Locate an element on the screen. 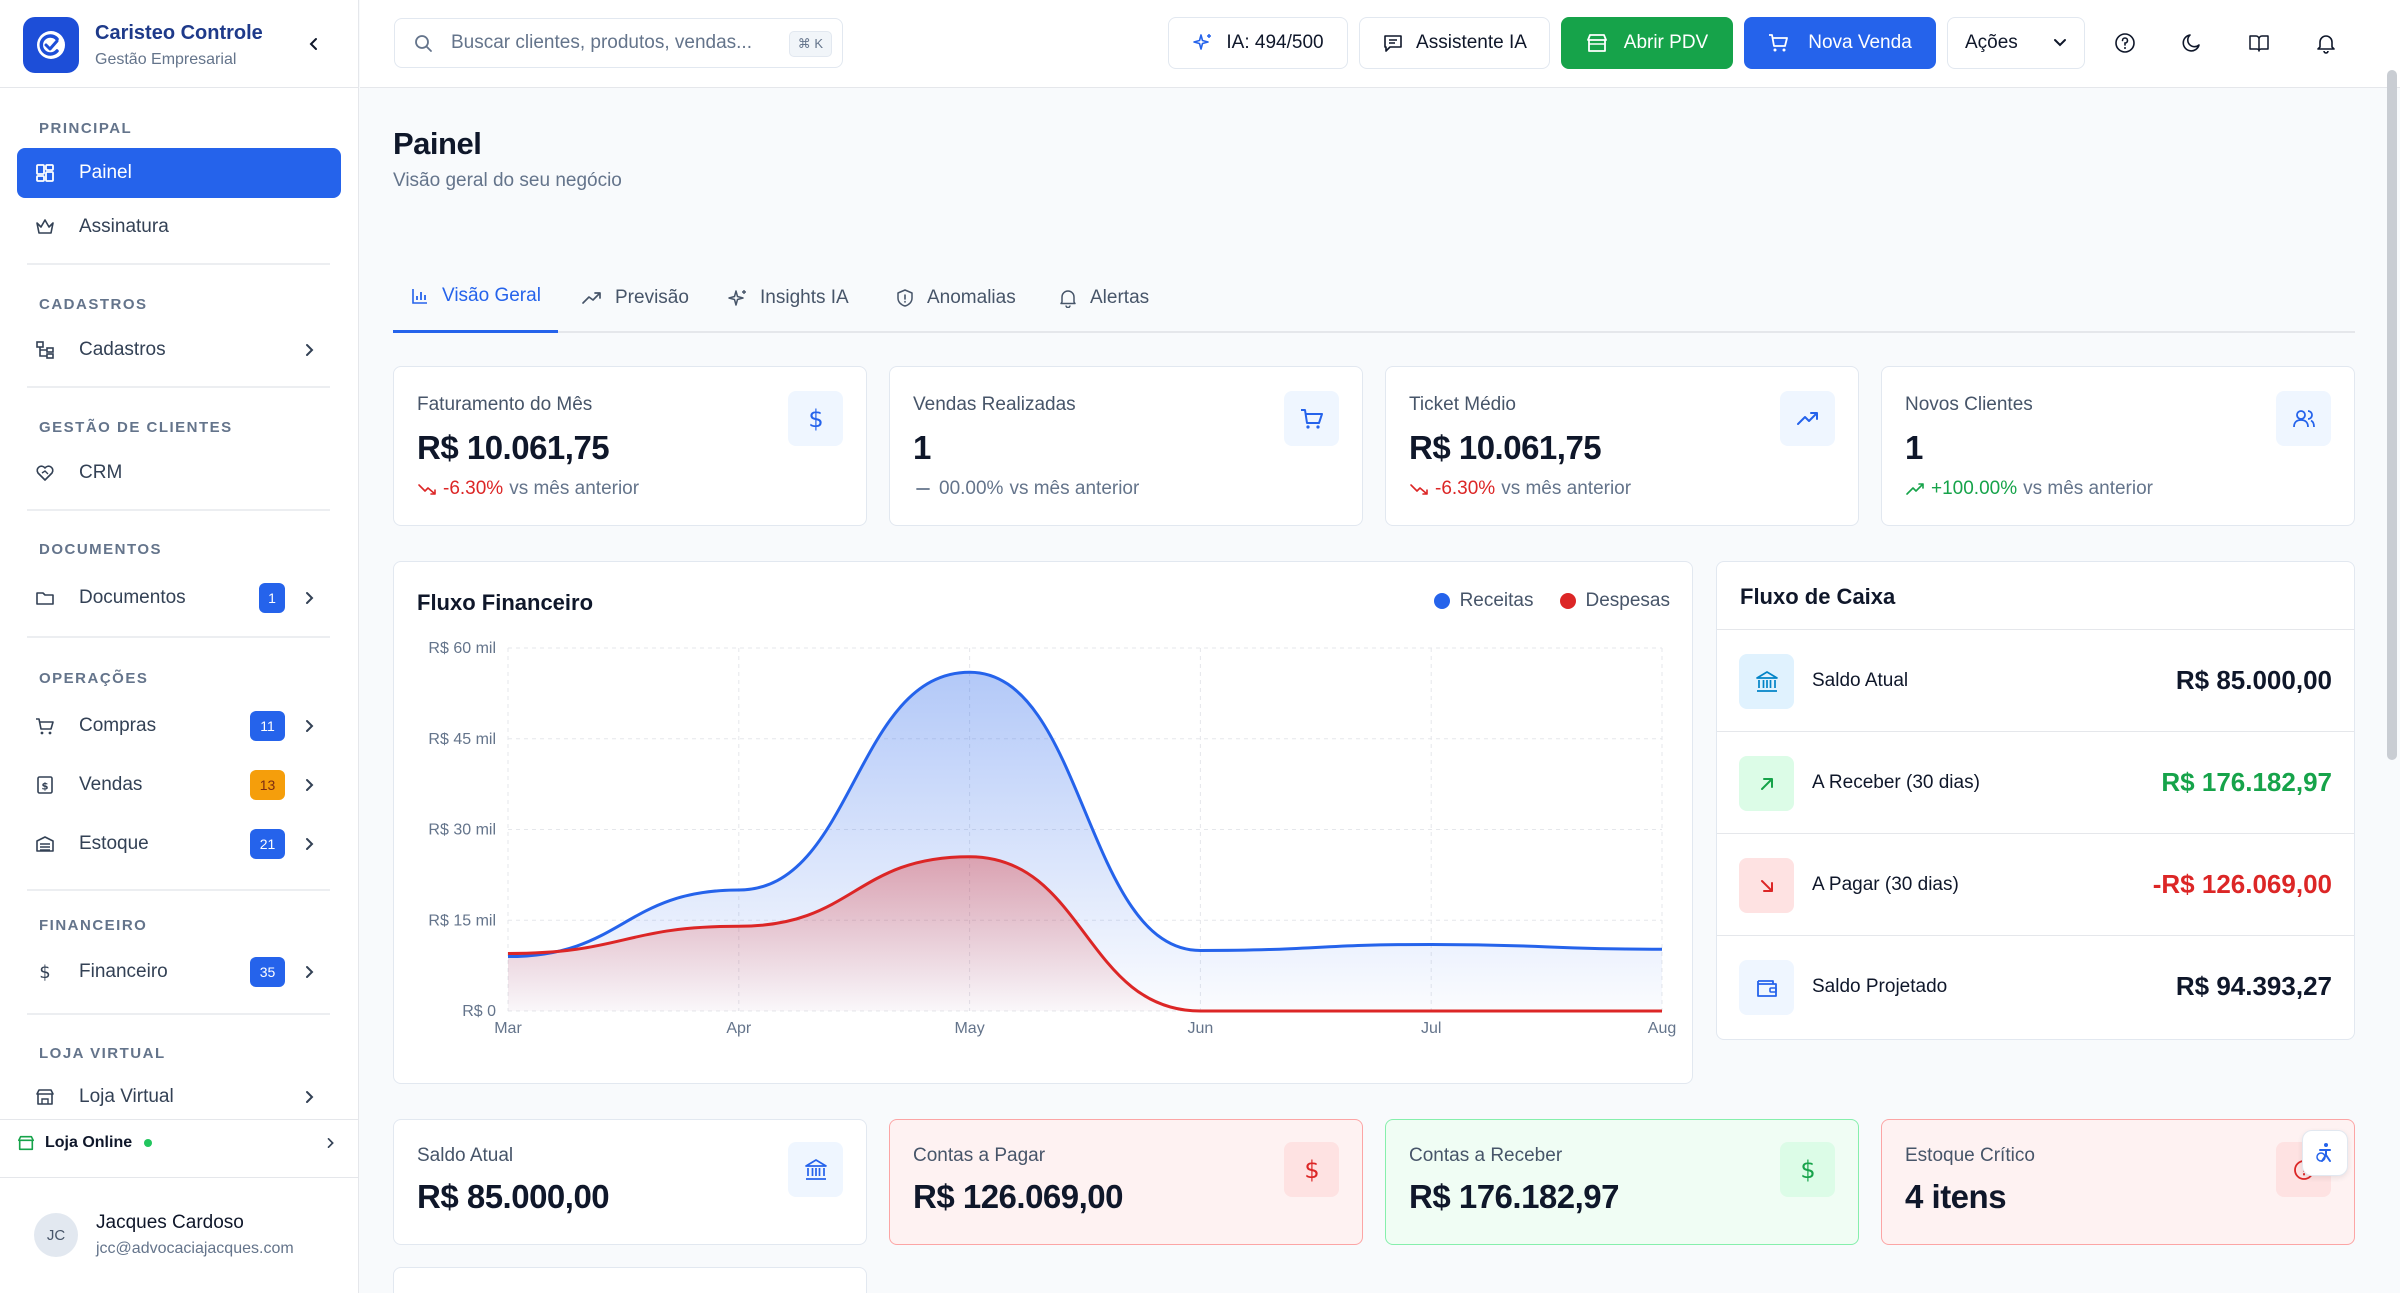  cash-flow-row-saldo-atual: Saldo Atual R$ 85.000,00 is located at coordinates (2035, 680).